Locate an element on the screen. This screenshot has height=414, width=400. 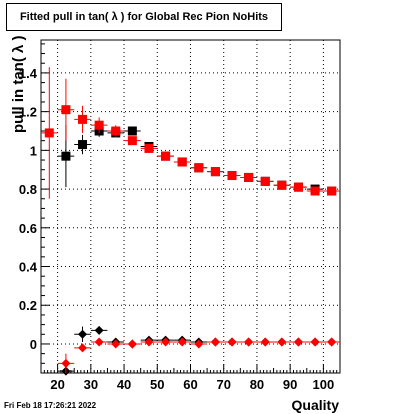
x-tick-label: 20 is located at coordinates (57, 384).